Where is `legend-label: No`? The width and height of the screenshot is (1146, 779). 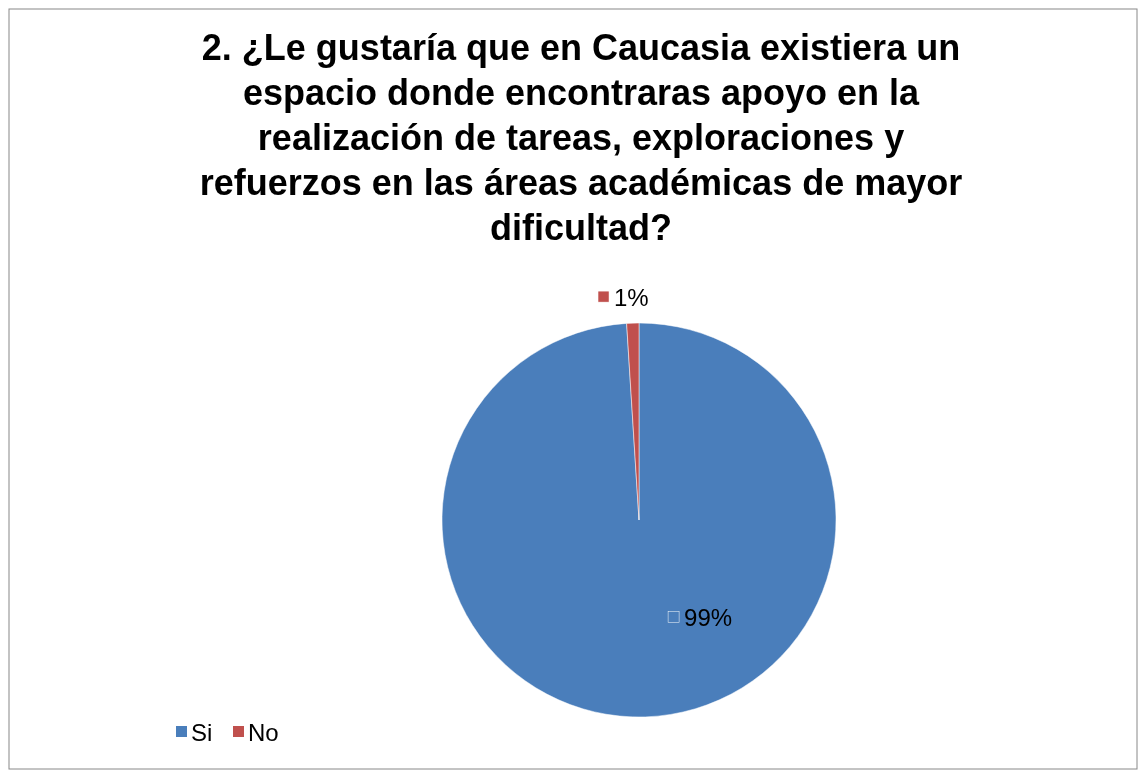
legend-label: No is located at coordinates (263, 732).